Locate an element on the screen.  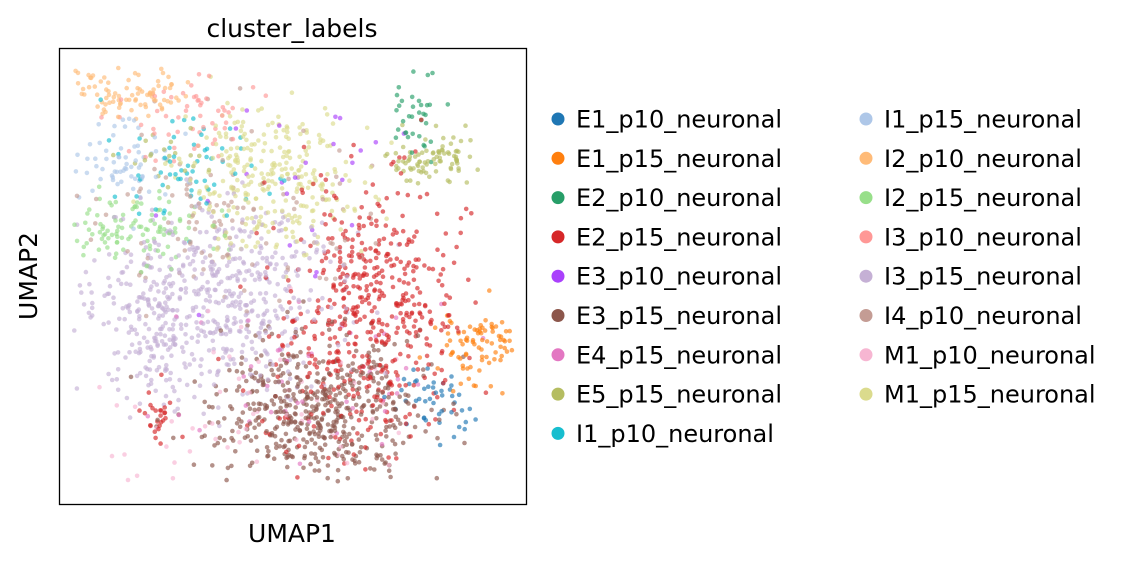
legend-item-i4-p10-neuronal: I4_p10_neuronal is located at coordinates (970, 316).